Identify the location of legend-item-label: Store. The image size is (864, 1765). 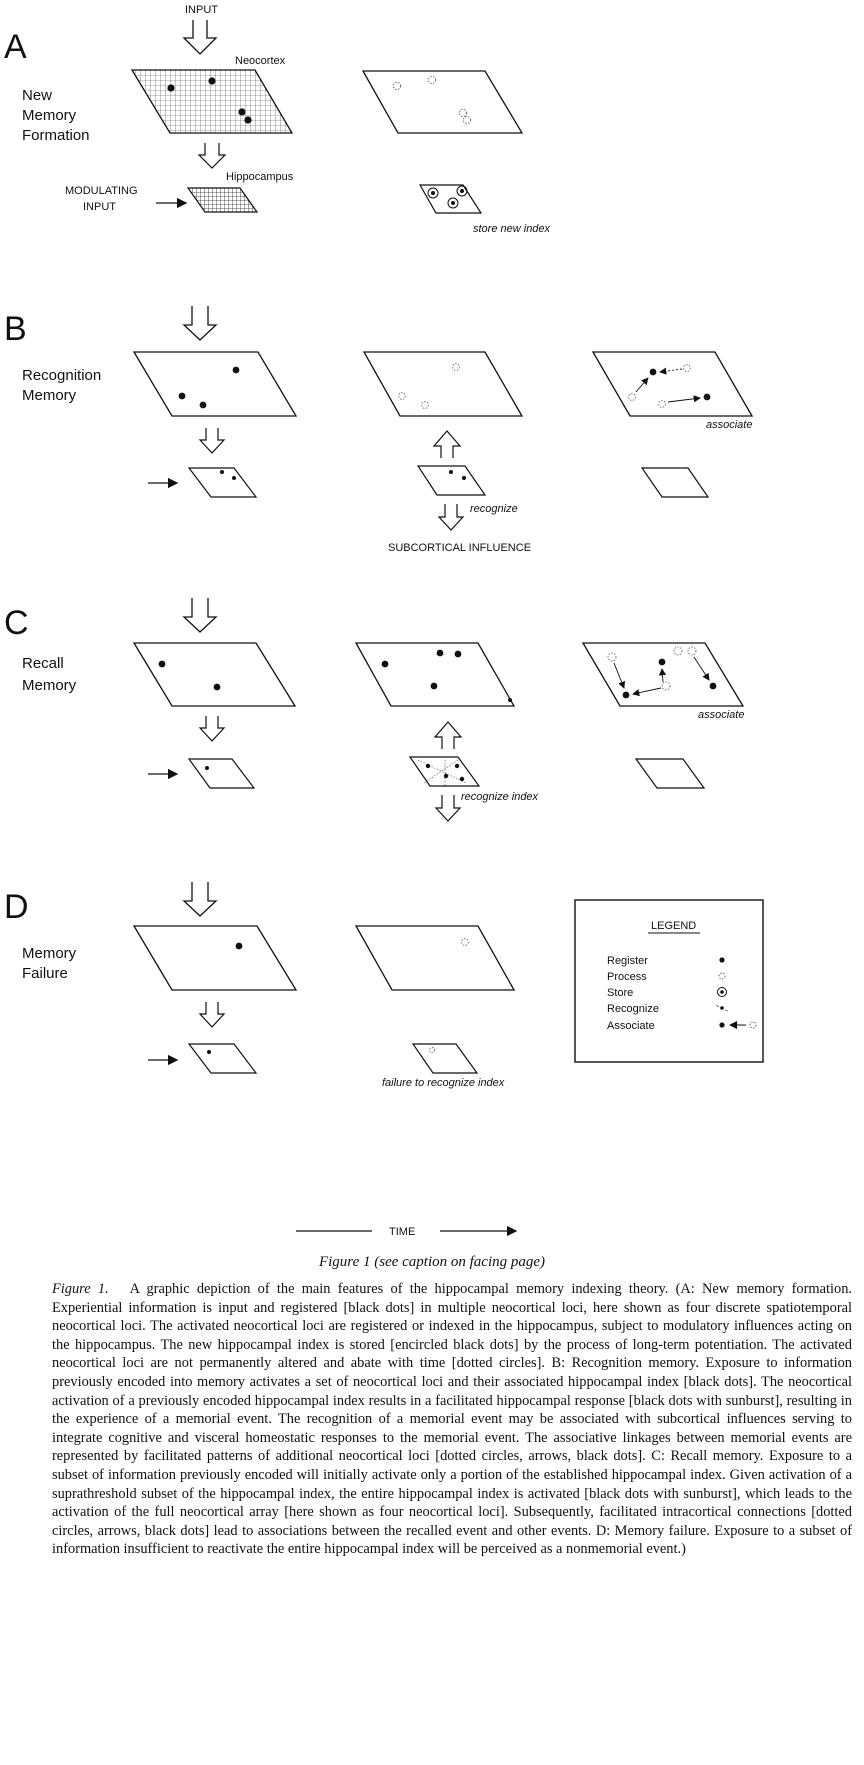
(620, 993).